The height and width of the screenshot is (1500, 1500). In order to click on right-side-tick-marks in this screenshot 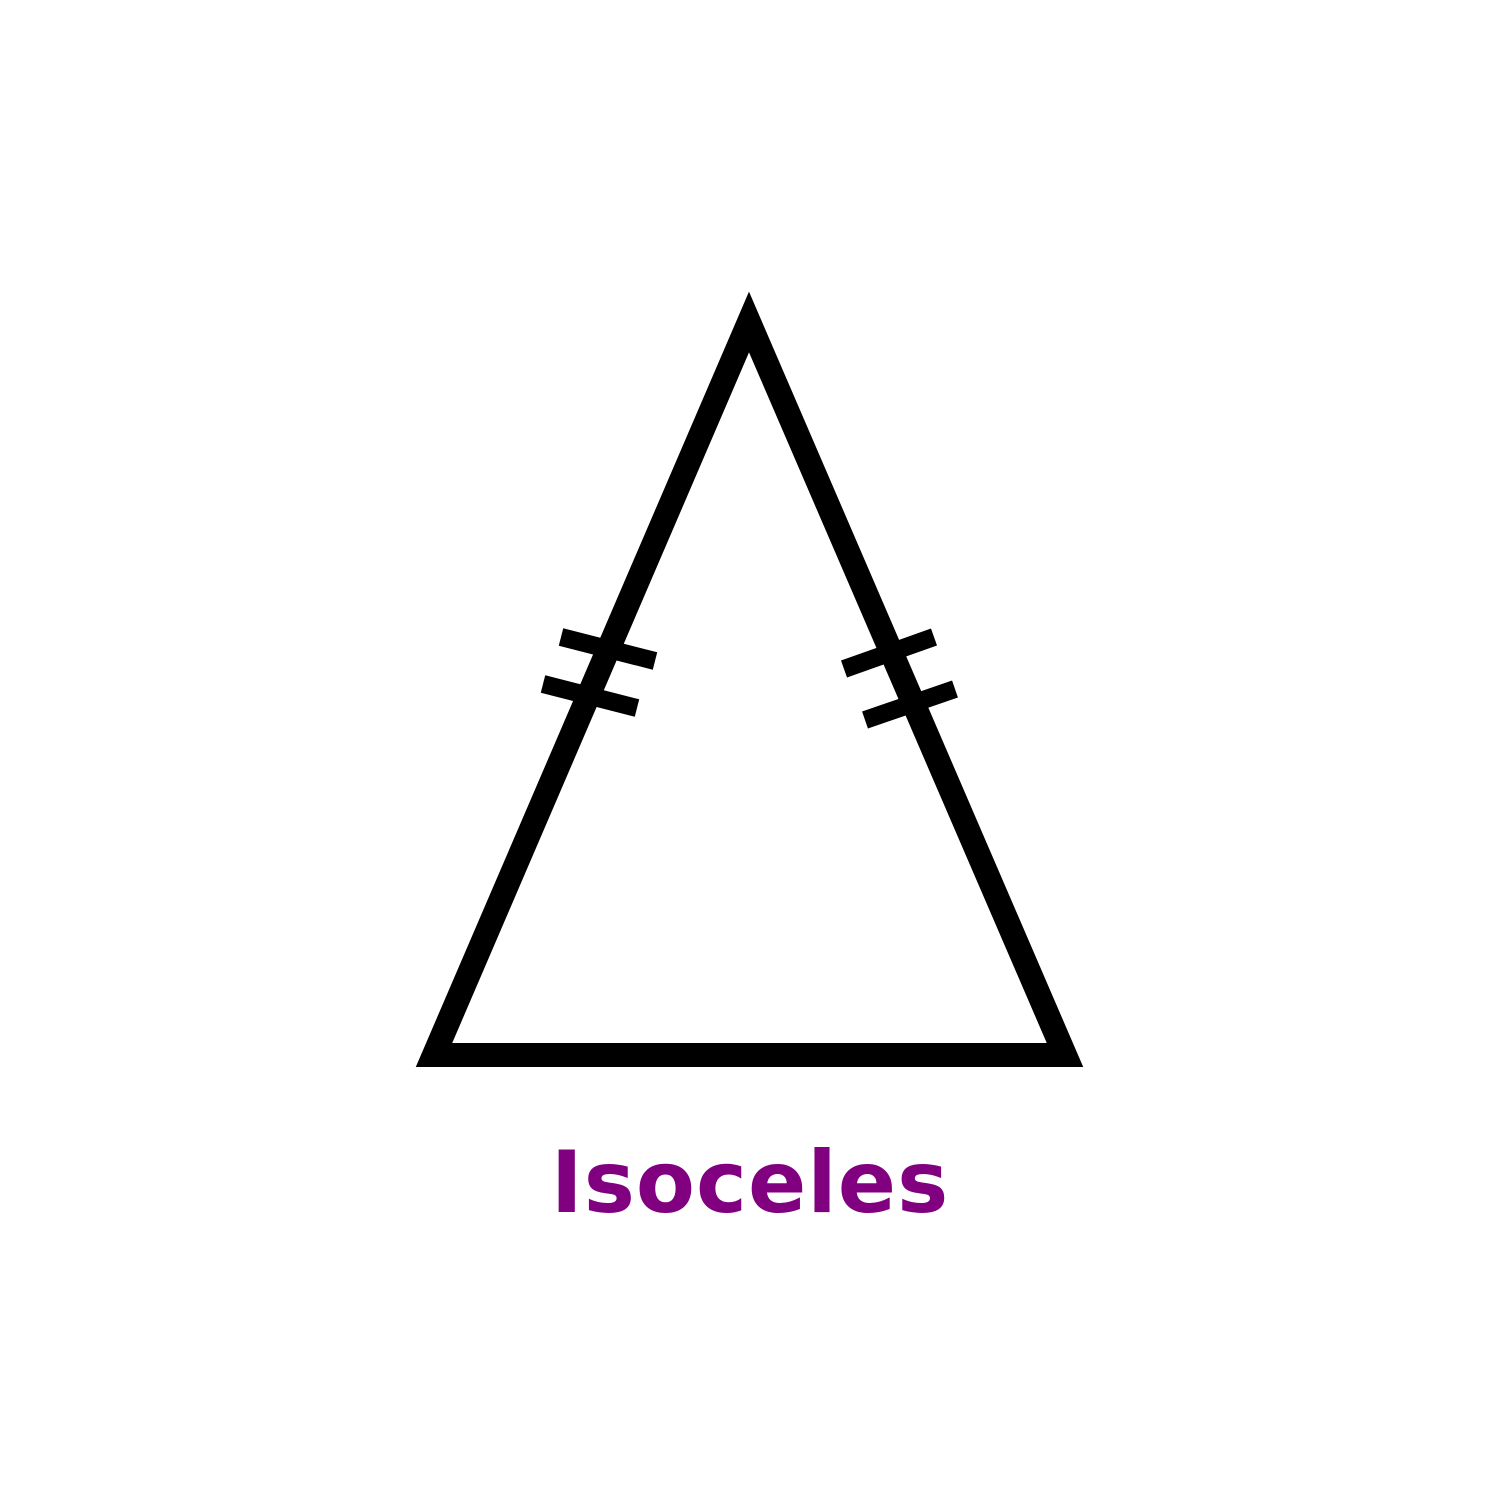, I will do `click(899, 678)`.